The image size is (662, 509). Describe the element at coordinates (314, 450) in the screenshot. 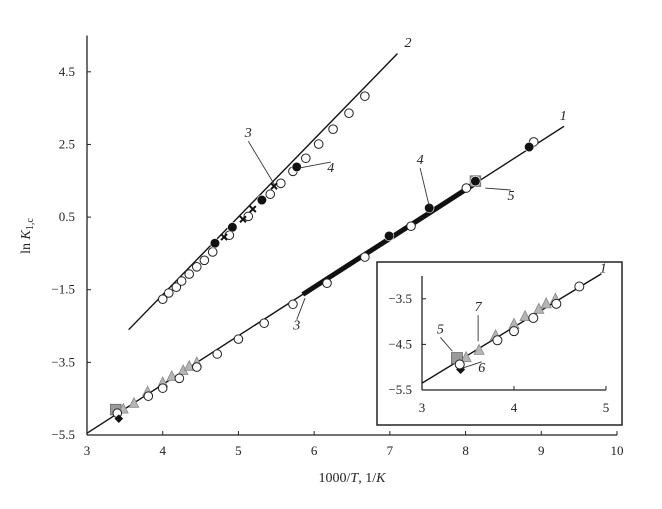

I see `x-tick-label: 6` at that location.